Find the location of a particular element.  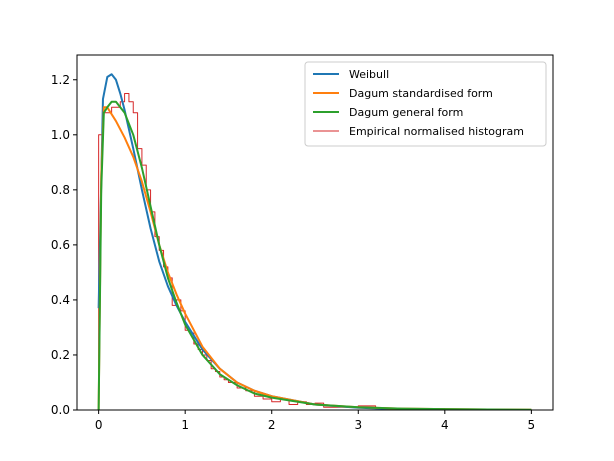

y-tick-label: 0.6 is located at coordinates (60, 245).